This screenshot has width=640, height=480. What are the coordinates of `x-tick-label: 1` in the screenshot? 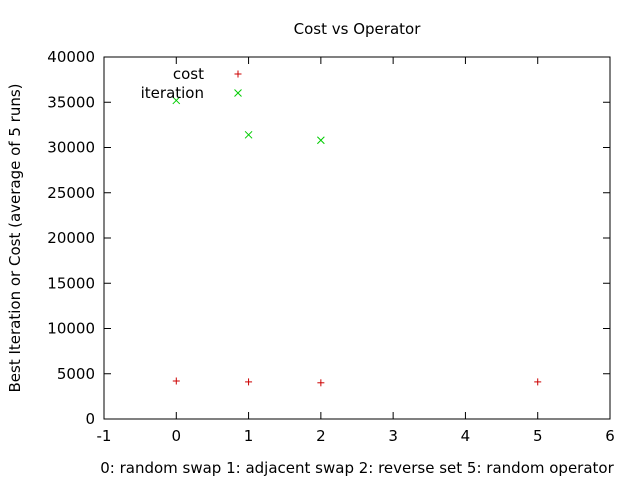 It's located at (249, 436).